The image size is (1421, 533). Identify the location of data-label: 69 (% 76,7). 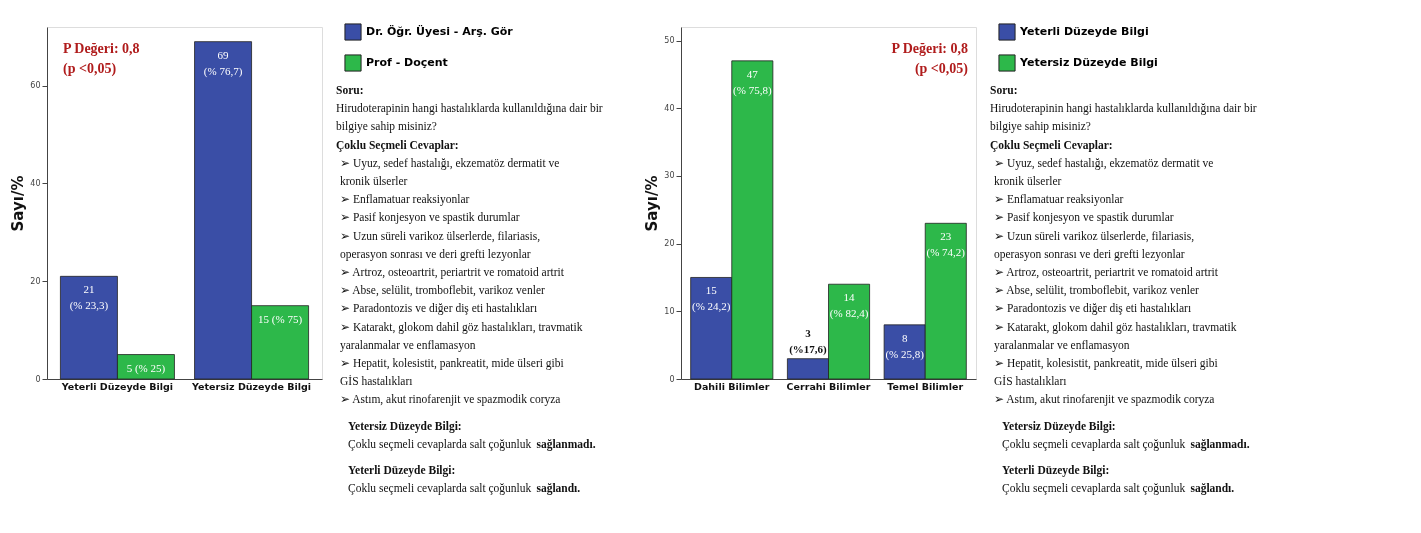
(223, 63).